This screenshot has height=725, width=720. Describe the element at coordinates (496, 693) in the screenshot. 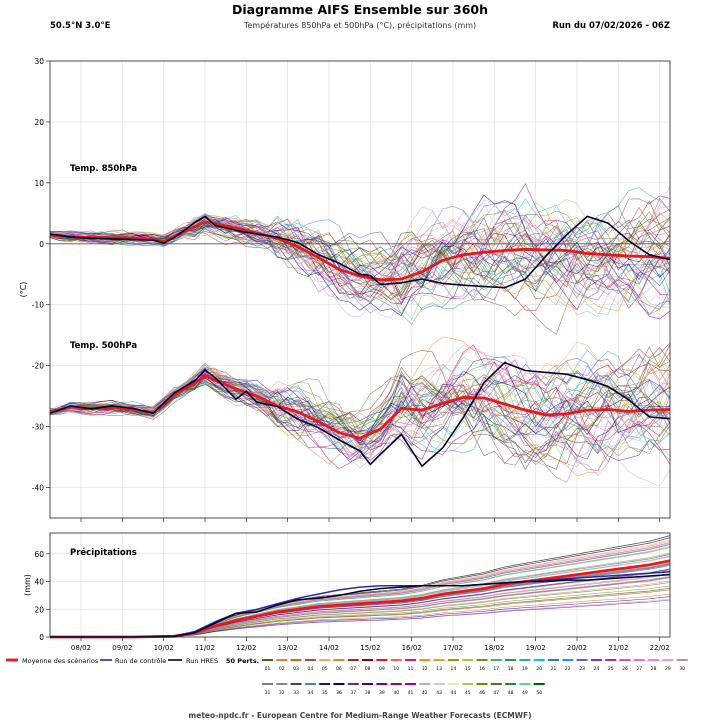

I see `legend-pert-label: 47` at that location.